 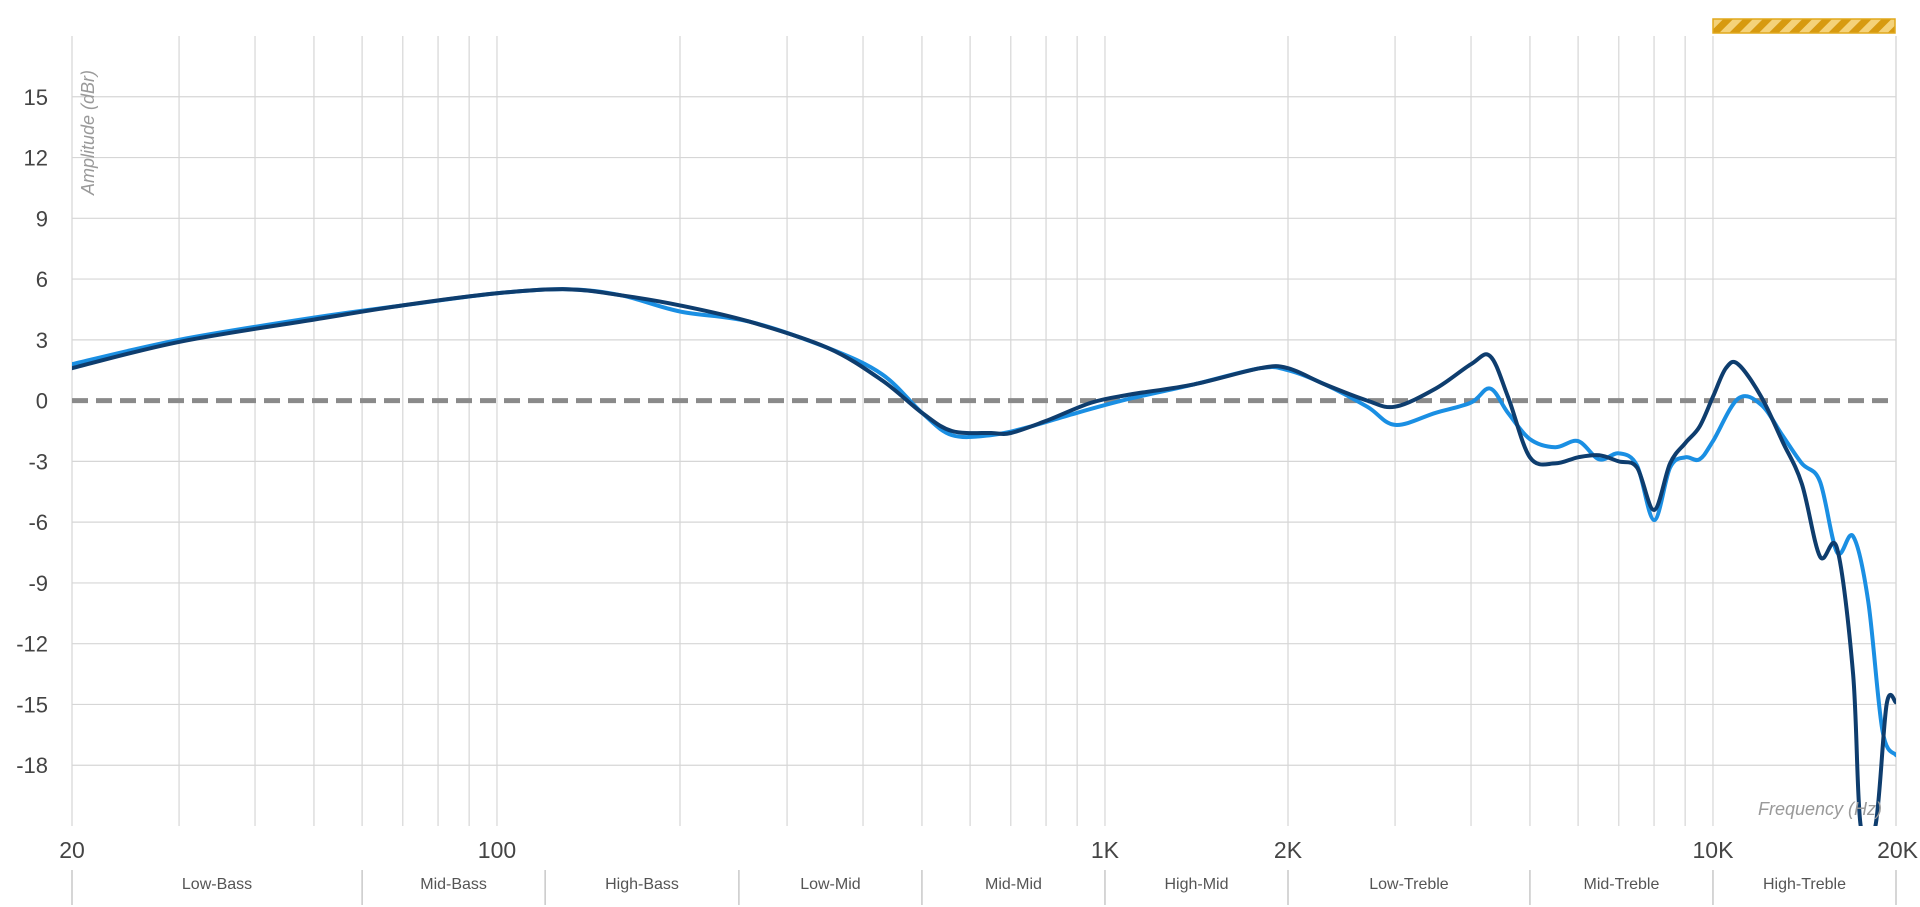 I want to click on y-tick-label: 9, so click(x=42, y=218).